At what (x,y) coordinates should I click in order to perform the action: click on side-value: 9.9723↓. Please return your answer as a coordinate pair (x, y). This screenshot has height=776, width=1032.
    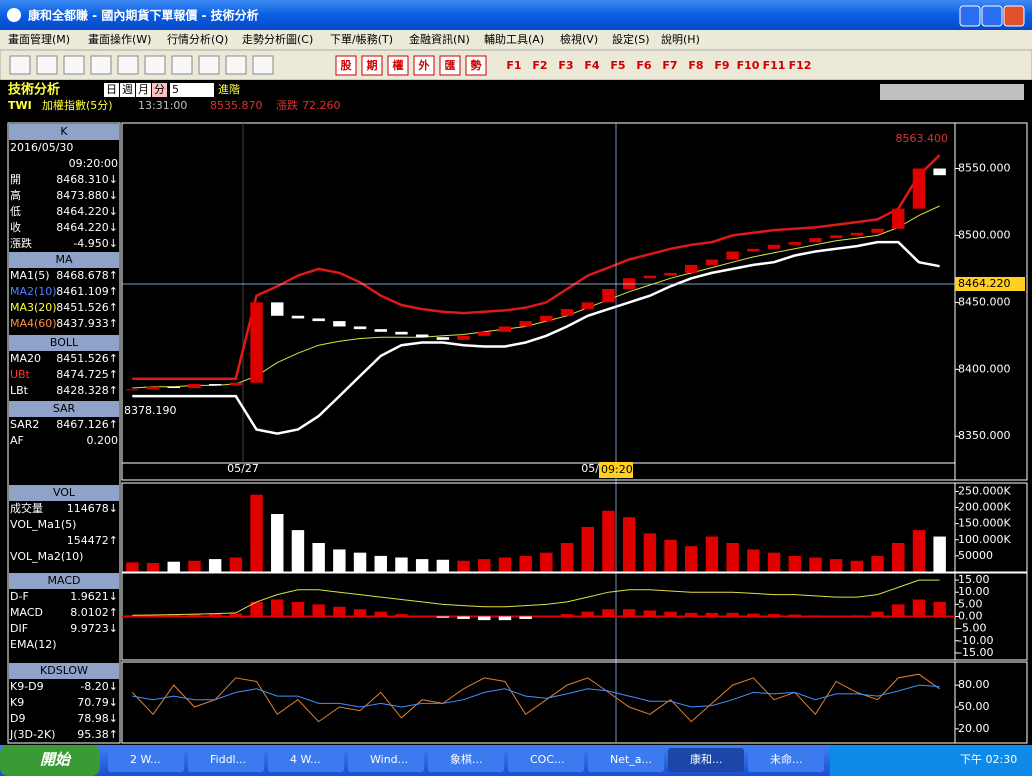
    Looking at the image, I should click on (94, 628).